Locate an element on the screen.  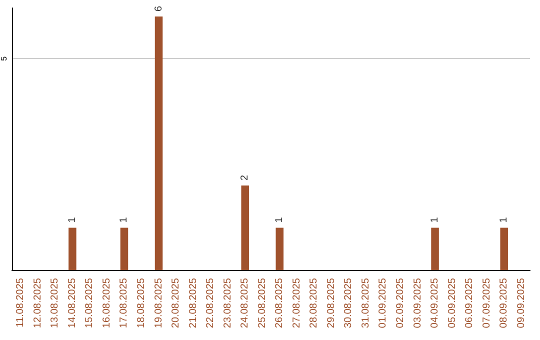
data-label: 2 is located at coordinates (245, 177).